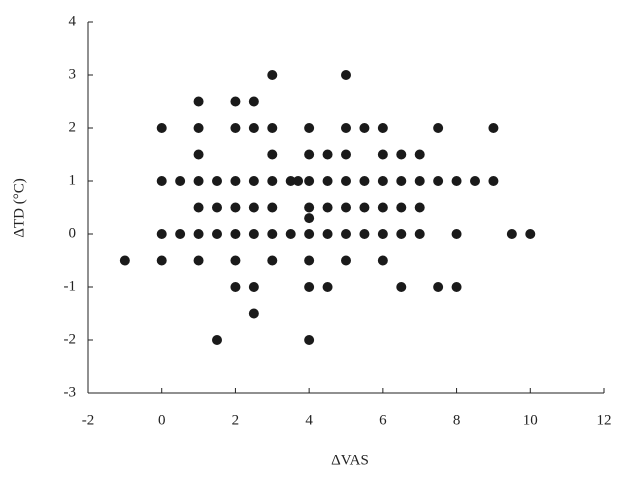 This screenshot has width=622, height=479. I want to click on x-tick-label: 2, so click(236, 420).